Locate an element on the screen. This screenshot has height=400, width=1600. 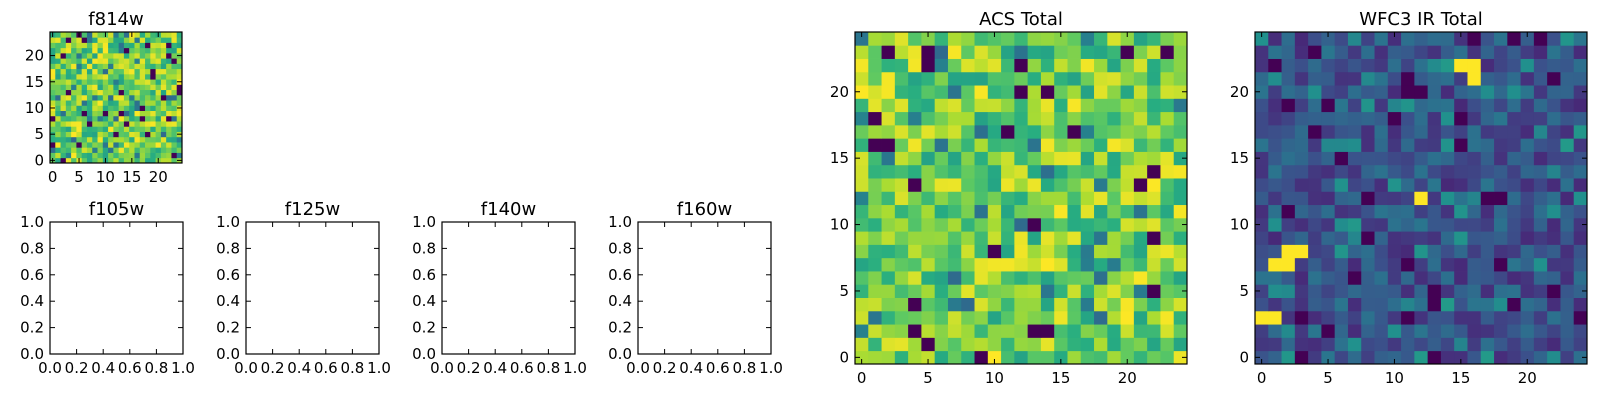
axes-frame is located at coordinates (704, 288).